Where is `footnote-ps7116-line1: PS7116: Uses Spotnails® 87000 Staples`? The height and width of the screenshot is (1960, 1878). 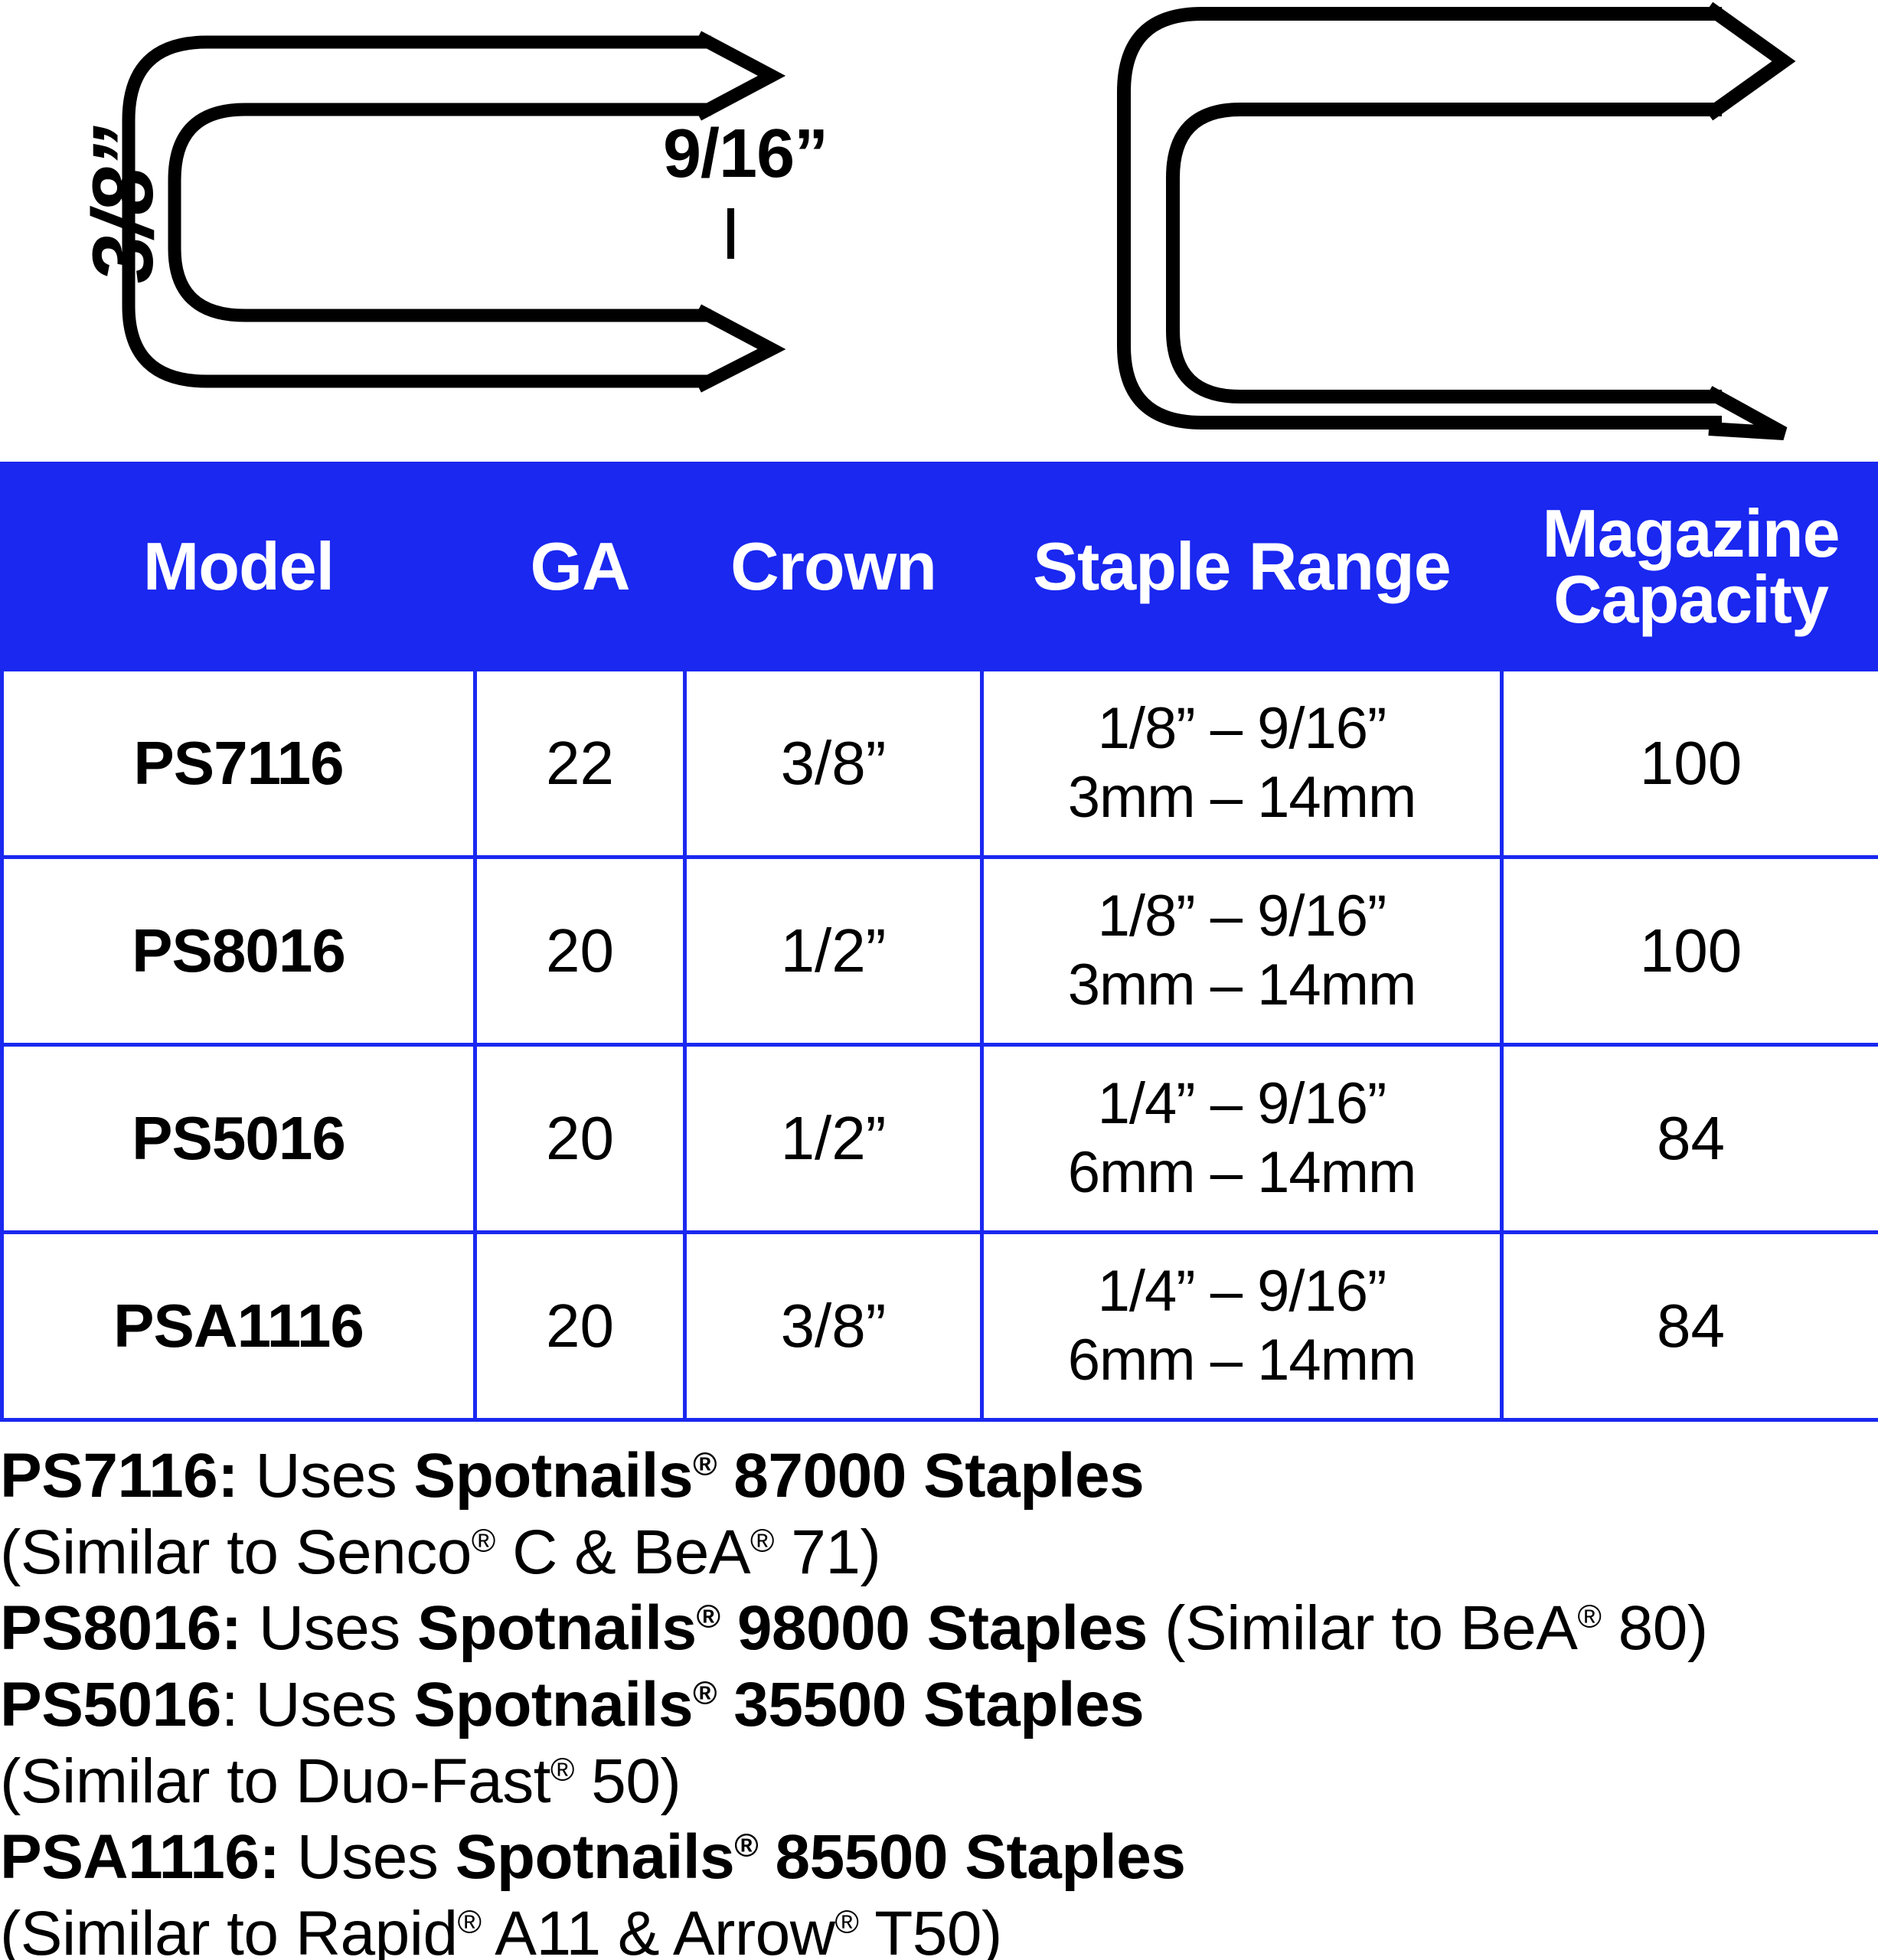
footnote-ps7116-line1: PS7116: Uses Spotnails® 87000 Staples is located at coordinates (939, 1476).